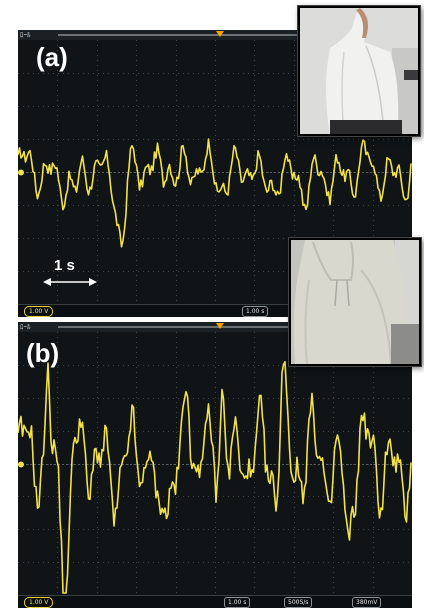 Image resolution: width=424 pixels, height=610 pixels. I want to click on photo-person-hoodie, so click(355, 302).